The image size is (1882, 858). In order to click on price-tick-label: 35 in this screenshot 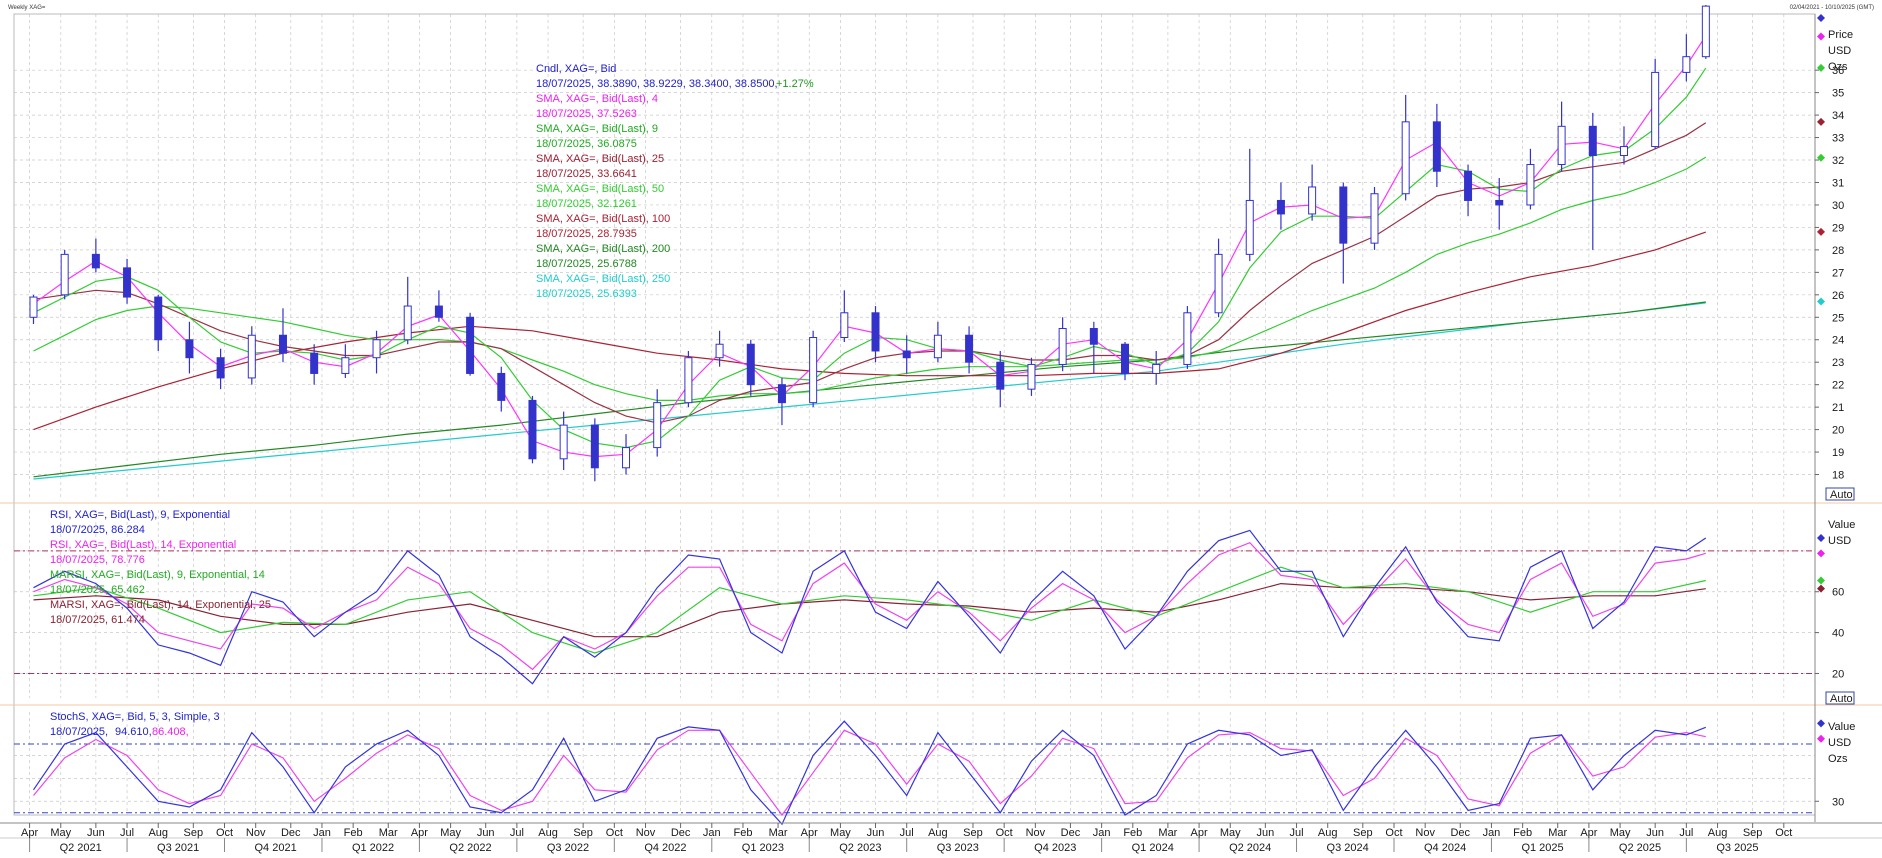, I will do `click(1838, 94)`.